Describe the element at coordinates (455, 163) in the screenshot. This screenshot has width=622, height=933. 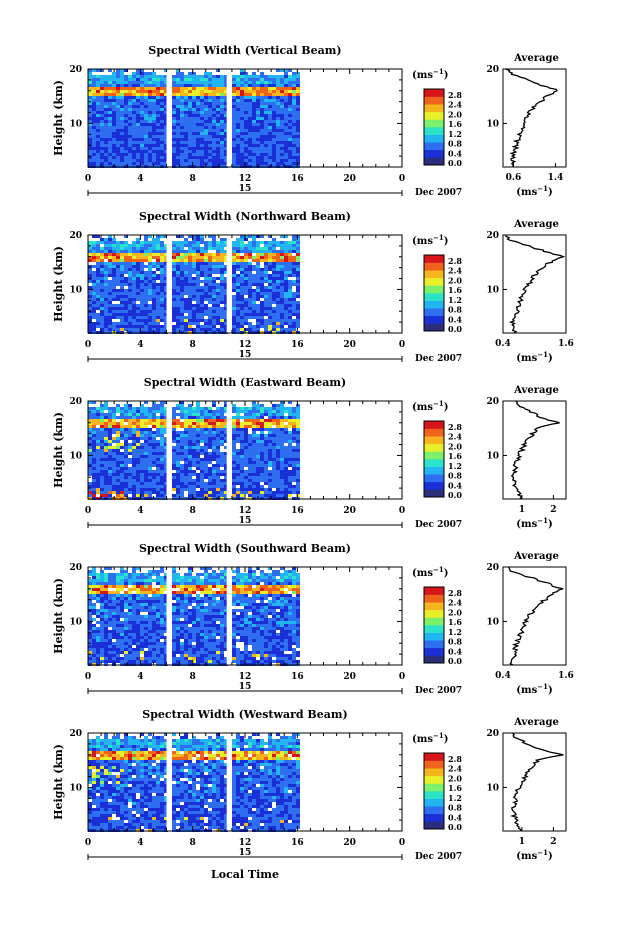
I see `colorbar-tick-label: 0.0` at that location.